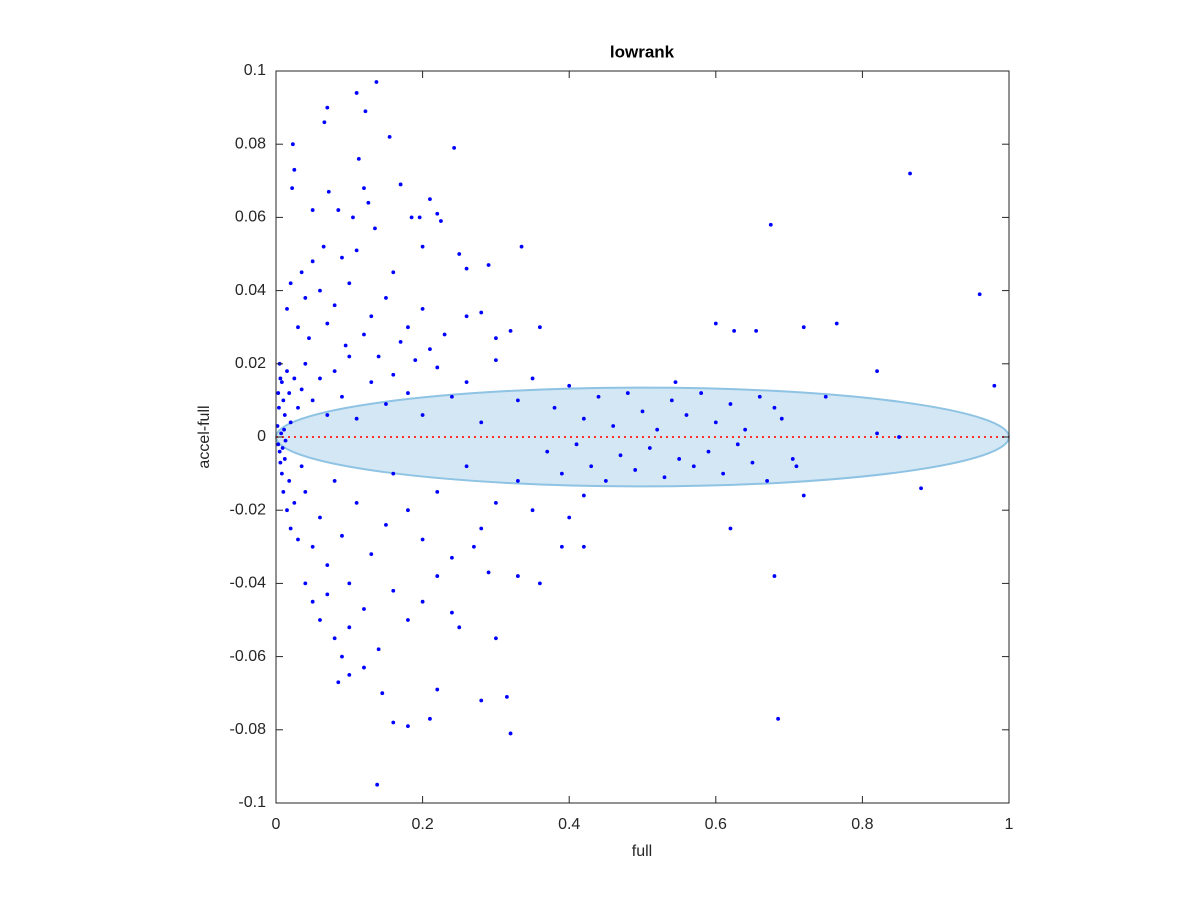  Describe the element at coordinates (862, 824) in the screenshot. I see `x-tick-label: 0.8` at that location.